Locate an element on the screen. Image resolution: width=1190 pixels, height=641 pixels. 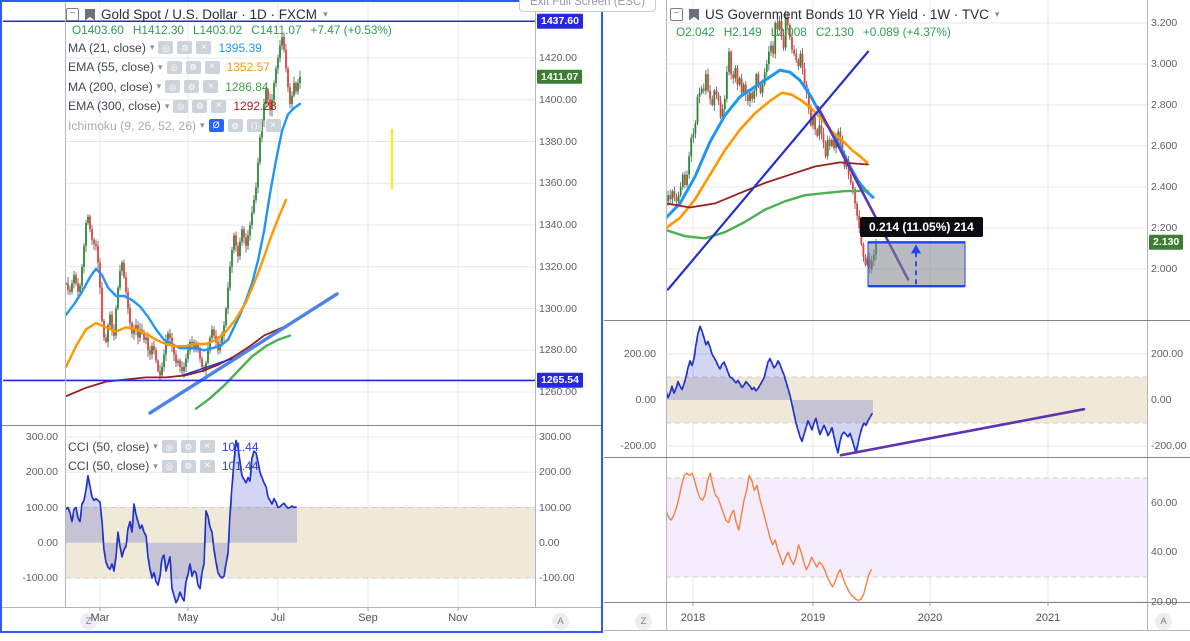
right-left-axis-border is located at coordinates (666, 315).